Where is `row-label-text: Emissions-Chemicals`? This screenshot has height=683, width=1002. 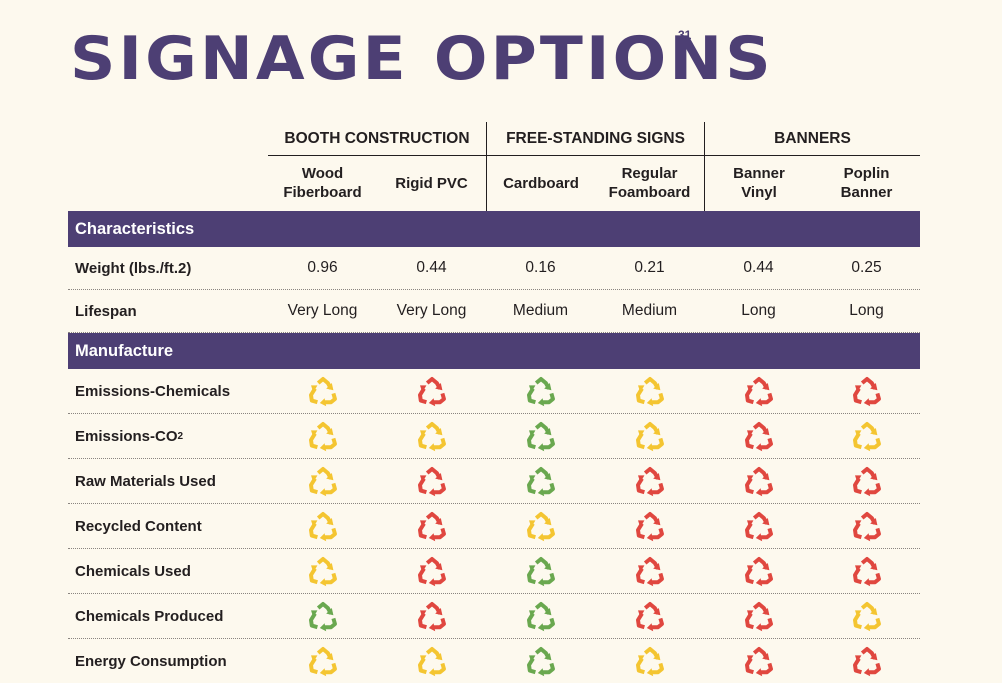
row-label-text: Emissions-Chemicals is located at coordinates (153, 391).